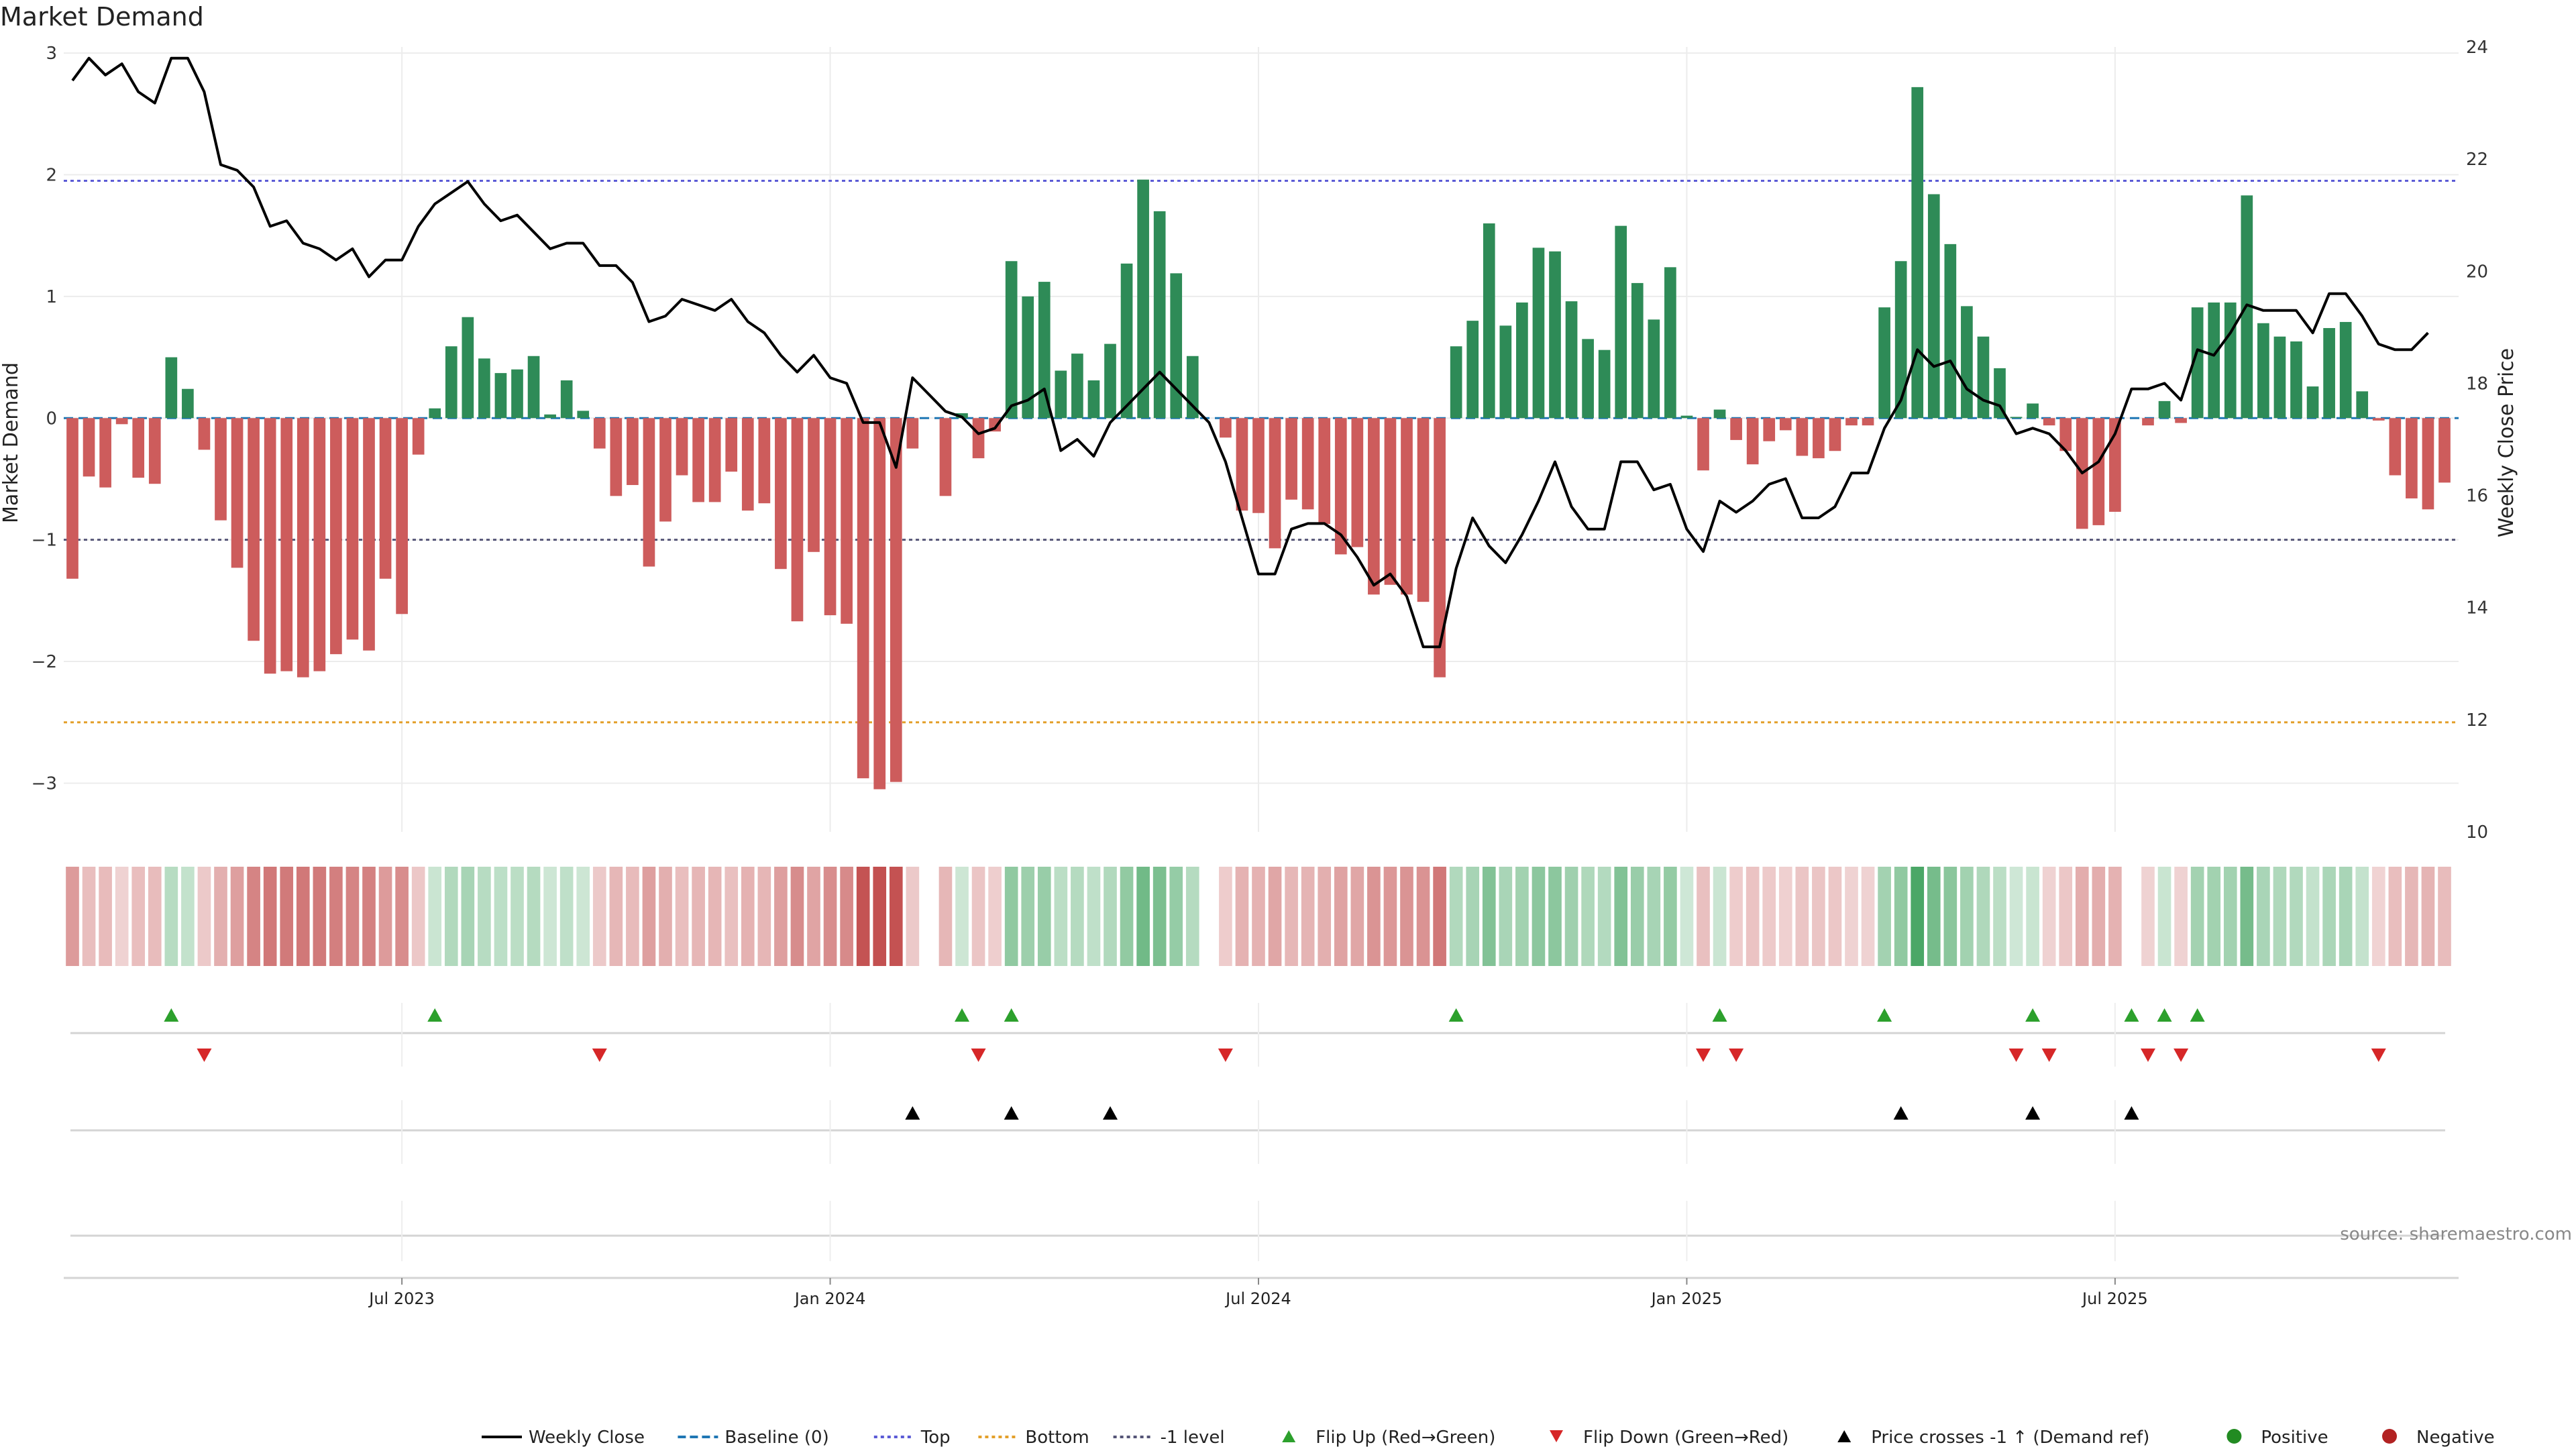 The image size is (2576, 1449). I want to click on legend-label: Bottom, so click(1057, 1438).